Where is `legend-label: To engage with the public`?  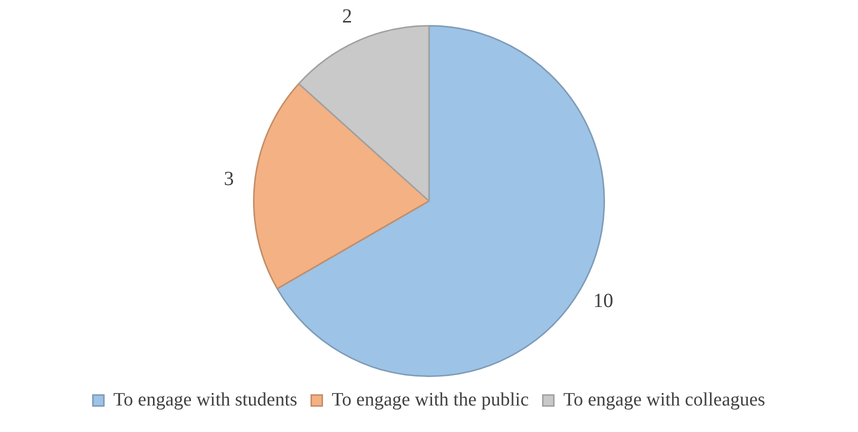
legend-label: To engage with the public is located at coordinates (430, 399).